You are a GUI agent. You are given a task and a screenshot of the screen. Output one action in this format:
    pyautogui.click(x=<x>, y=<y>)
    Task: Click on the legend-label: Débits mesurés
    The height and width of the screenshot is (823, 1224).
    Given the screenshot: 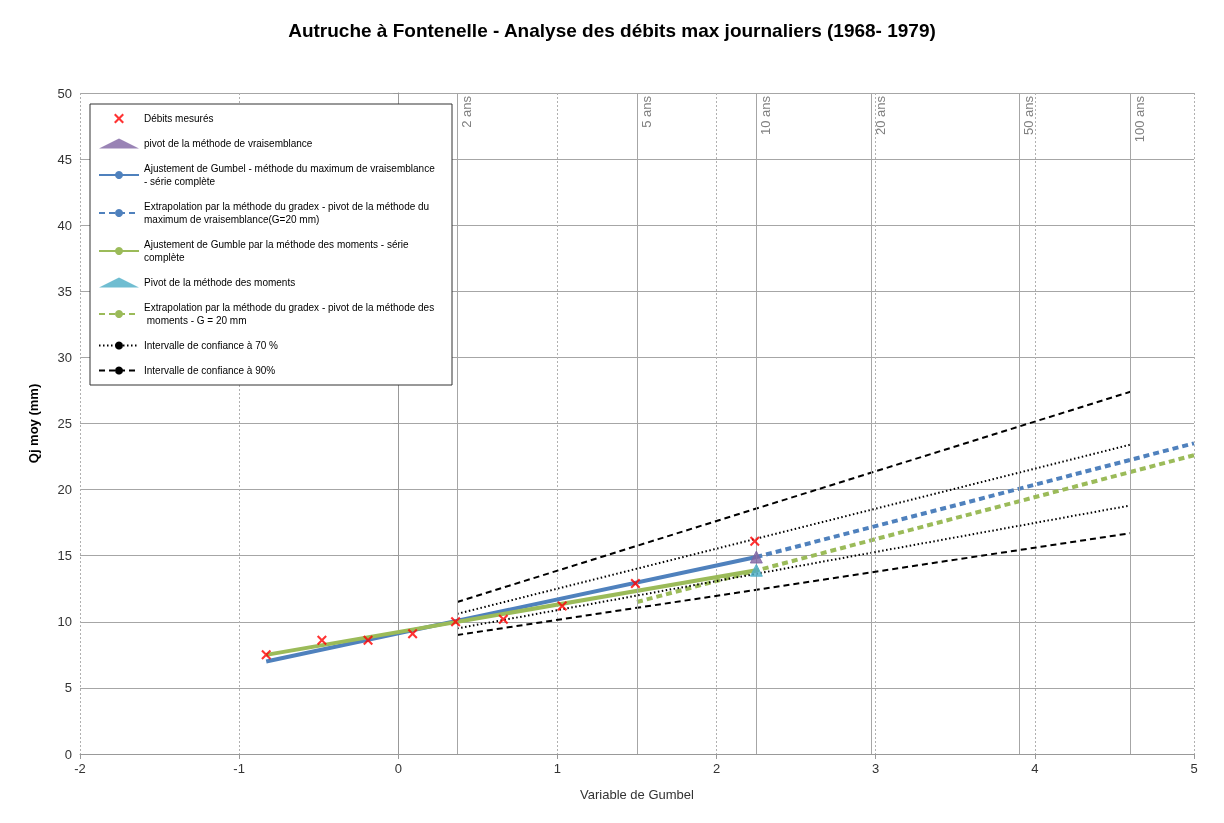 What is the action you would take?
    pyautogui.click(x=179, y=118)
    